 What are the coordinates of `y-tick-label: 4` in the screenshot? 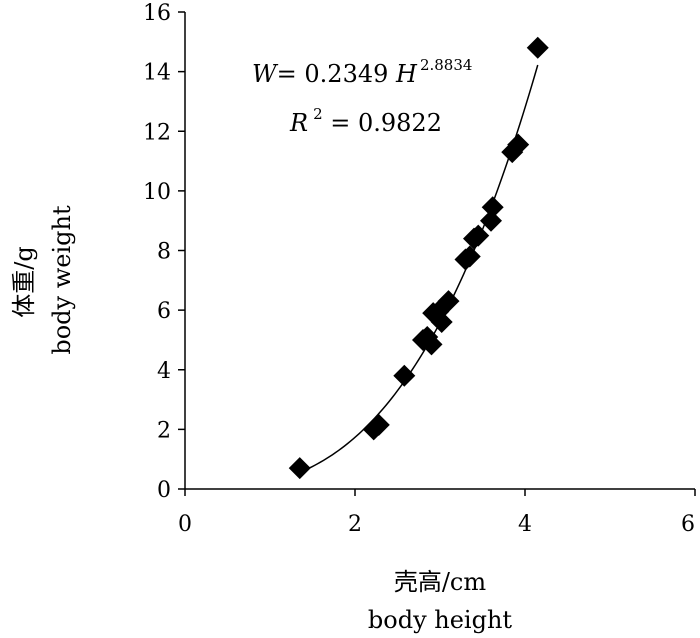 It's located at (164, 371).